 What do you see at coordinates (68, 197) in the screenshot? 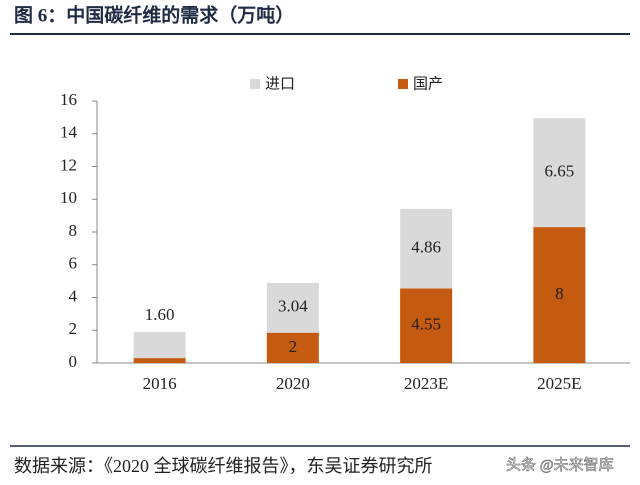
I see `y-tick-label: 10` at bounding box center [68, 197].